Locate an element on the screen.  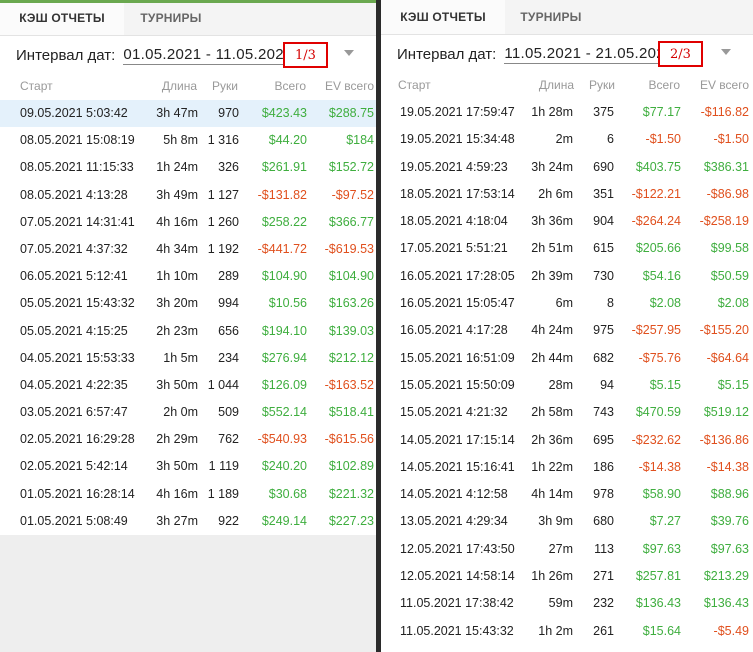
cell-hands: 351 is located at coordinates (603, 193).